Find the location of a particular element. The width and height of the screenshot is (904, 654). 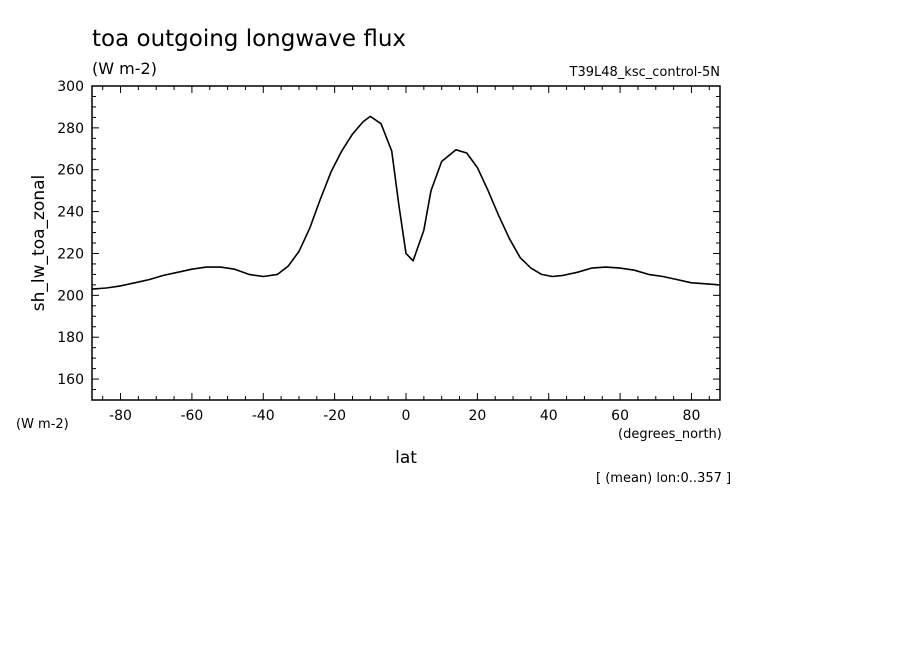

y-tick-label: 180 is located at coordinates (70, 338).